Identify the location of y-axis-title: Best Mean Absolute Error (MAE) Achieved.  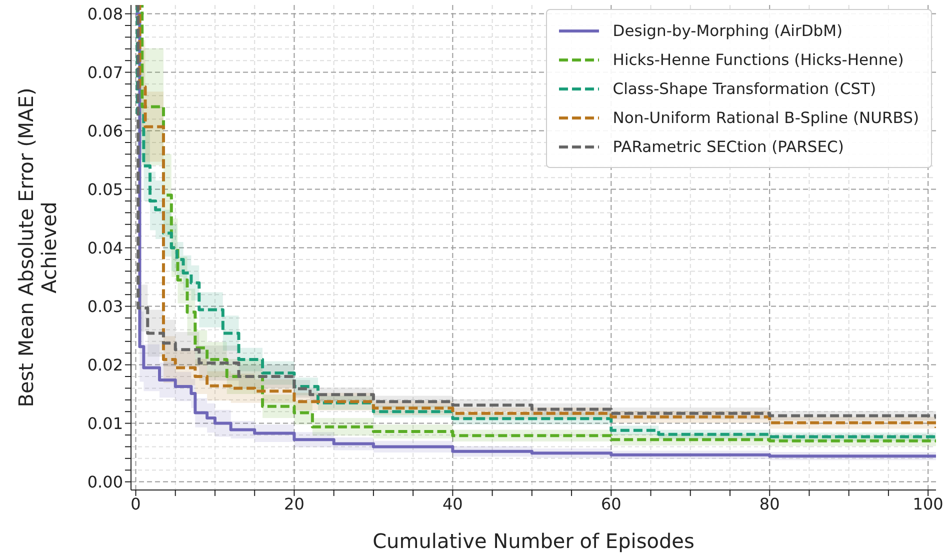
(37, 248).